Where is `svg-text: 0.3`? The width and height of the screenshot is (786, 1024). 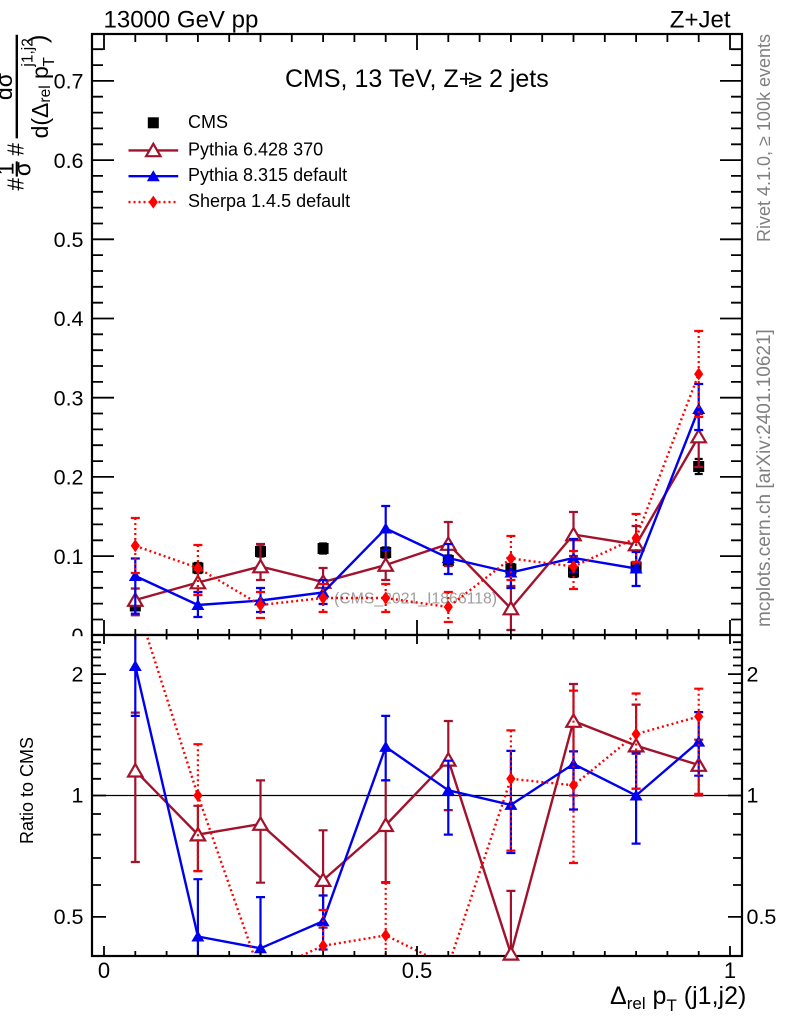
svg-text: 0.3 is located at coordinates (69, 398).